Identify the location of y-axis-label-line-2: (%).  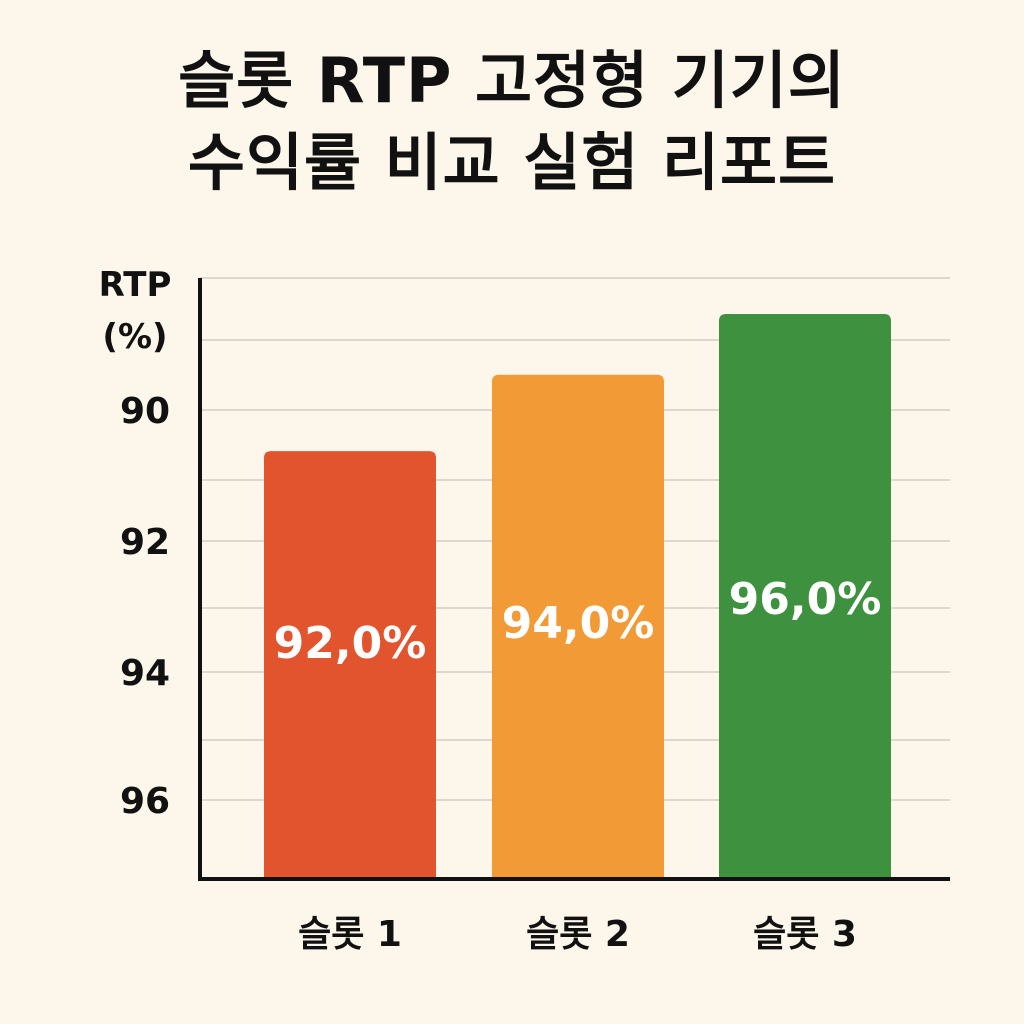
(134, 337).